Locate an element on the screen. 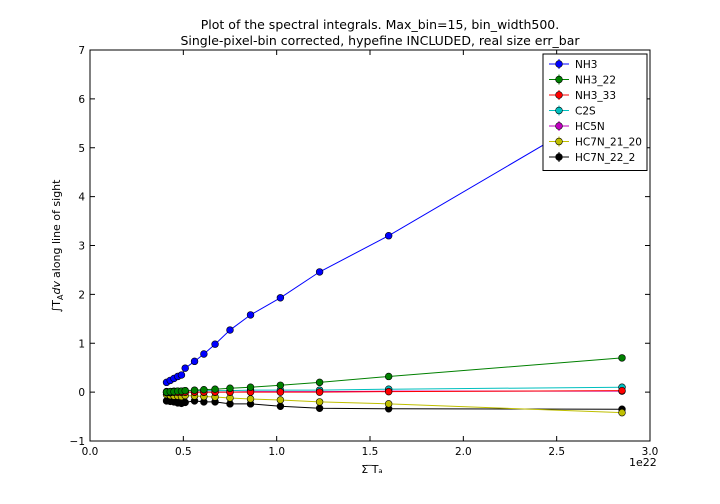 The width and height of the screenshot is (720, 504). x-tick-label: 2.0 is located at coordinates (463, 452).